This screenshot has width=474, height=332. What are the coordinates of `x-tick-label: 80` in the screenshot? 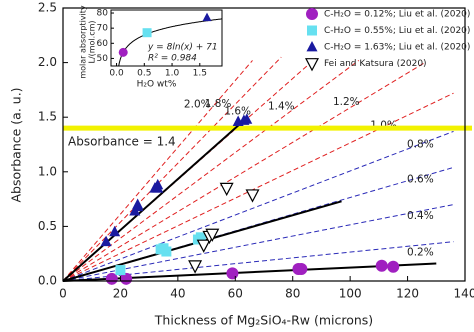 It's located at (292, 294).